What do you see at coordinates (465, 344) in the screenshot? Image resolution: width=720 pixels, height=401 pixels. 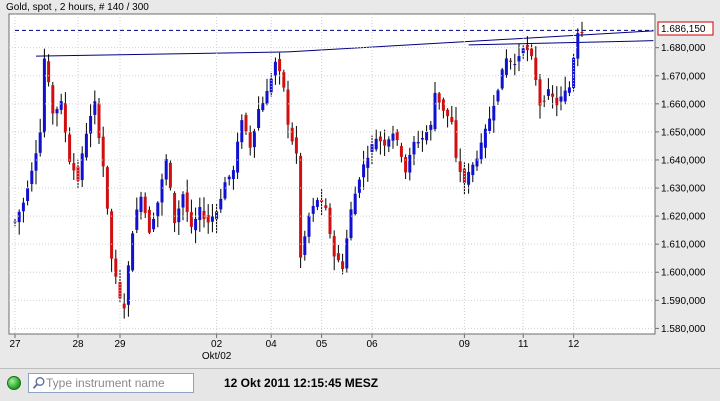 I see `x-tick-label: 09` at bounding box center [465, 344].